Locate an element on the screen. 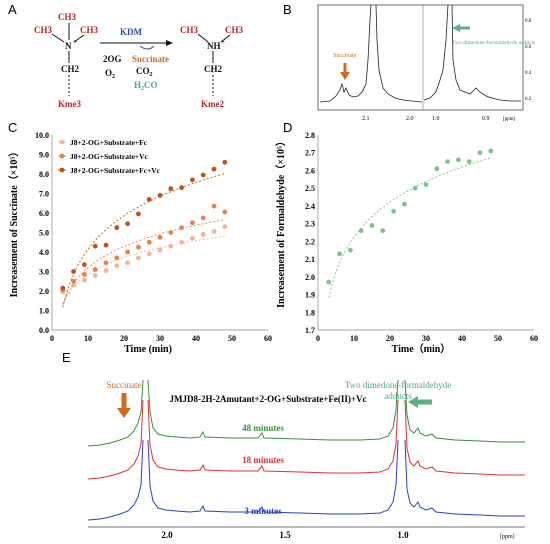 This screenshot has width=550, height=544. b-xtick-1-0: 1.0 is located at coordinates (436, 119).